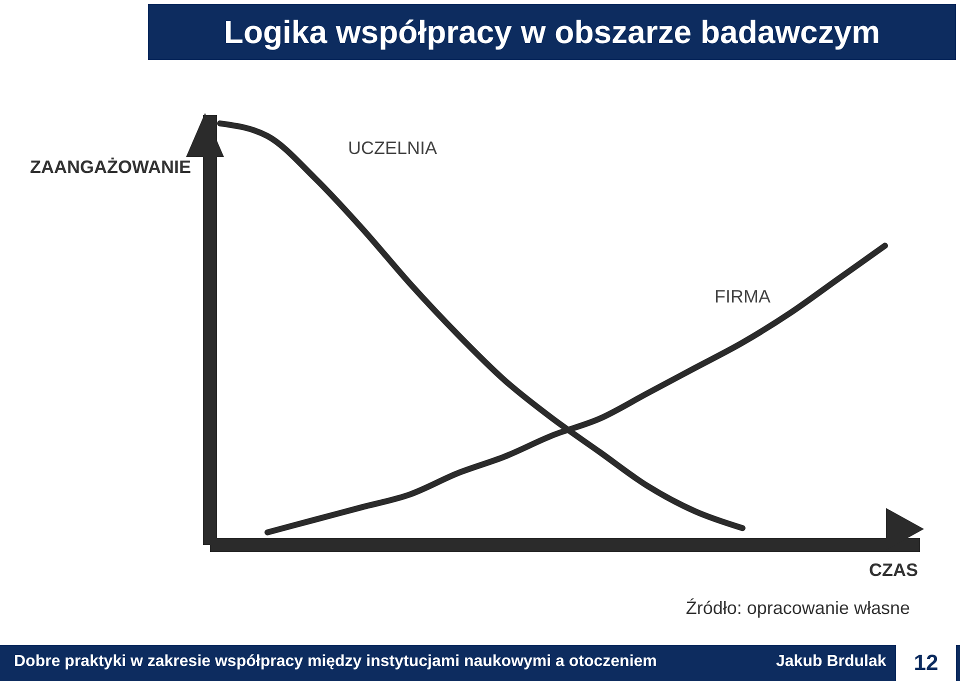 The image size is (960, 681). Describe the element at coordinates (926, 663) in the screenshot. I see `text: 12` at that location.